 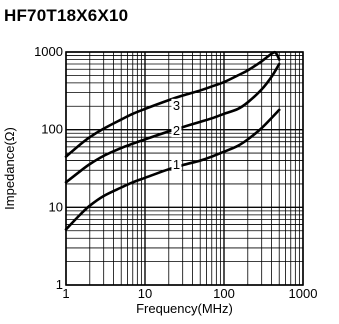 I want to click on series-2-label: 2, so click(x=176, y=130).